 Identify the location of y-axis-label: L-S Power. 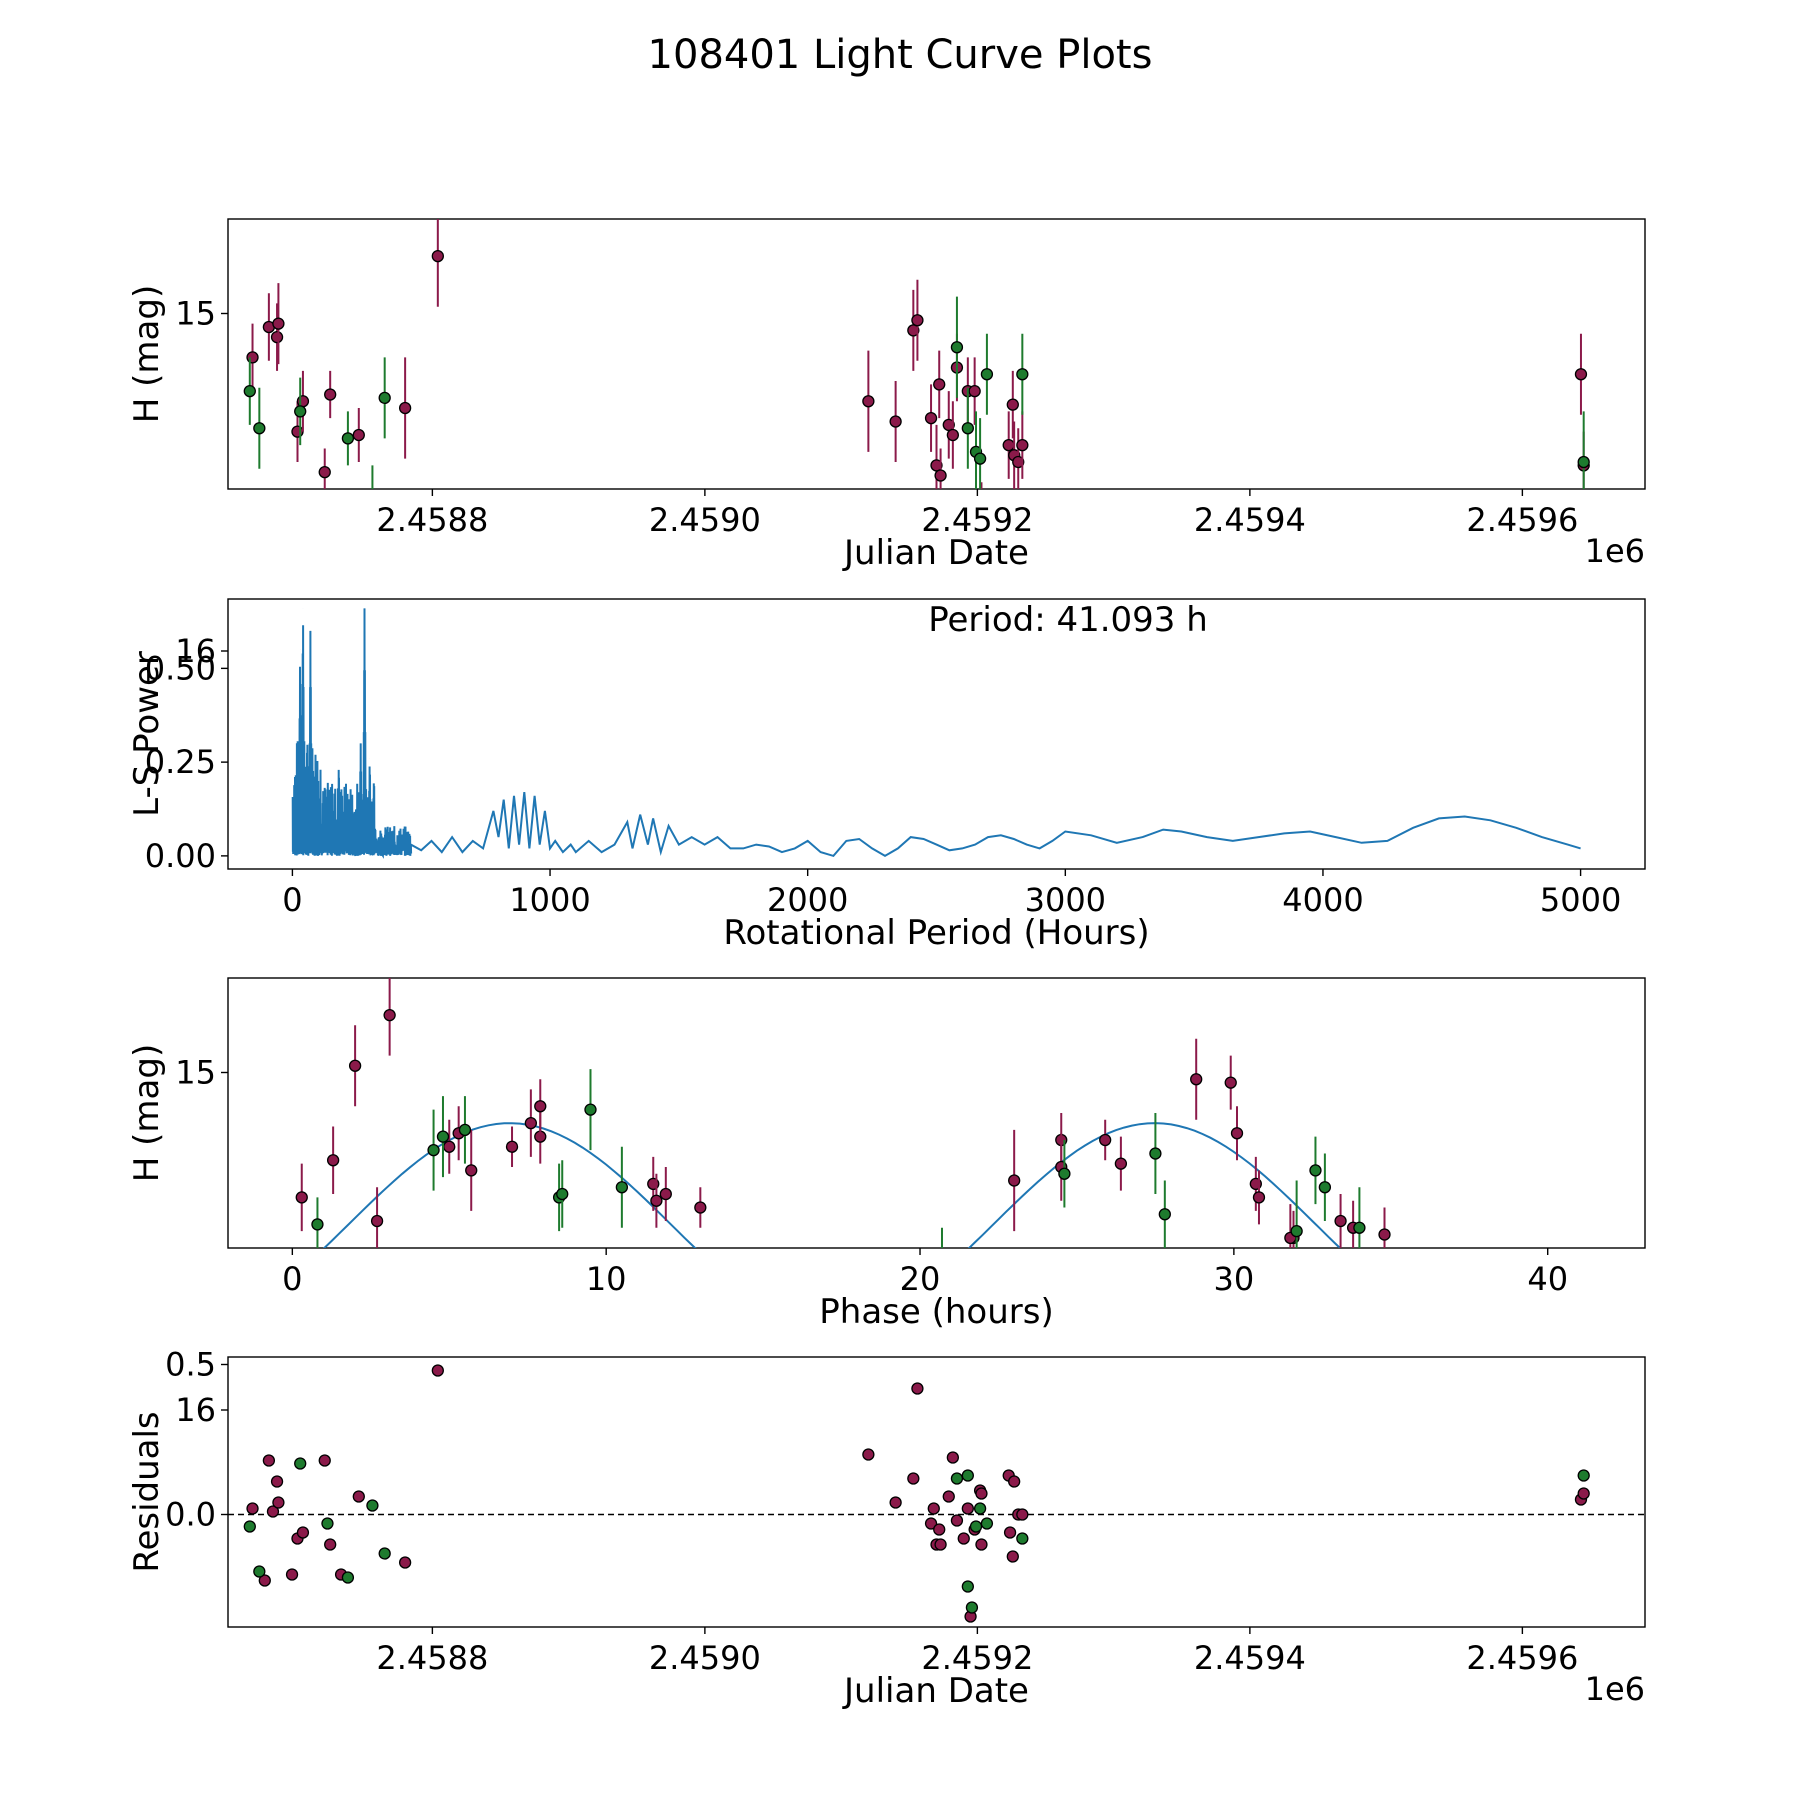
(147, 734).